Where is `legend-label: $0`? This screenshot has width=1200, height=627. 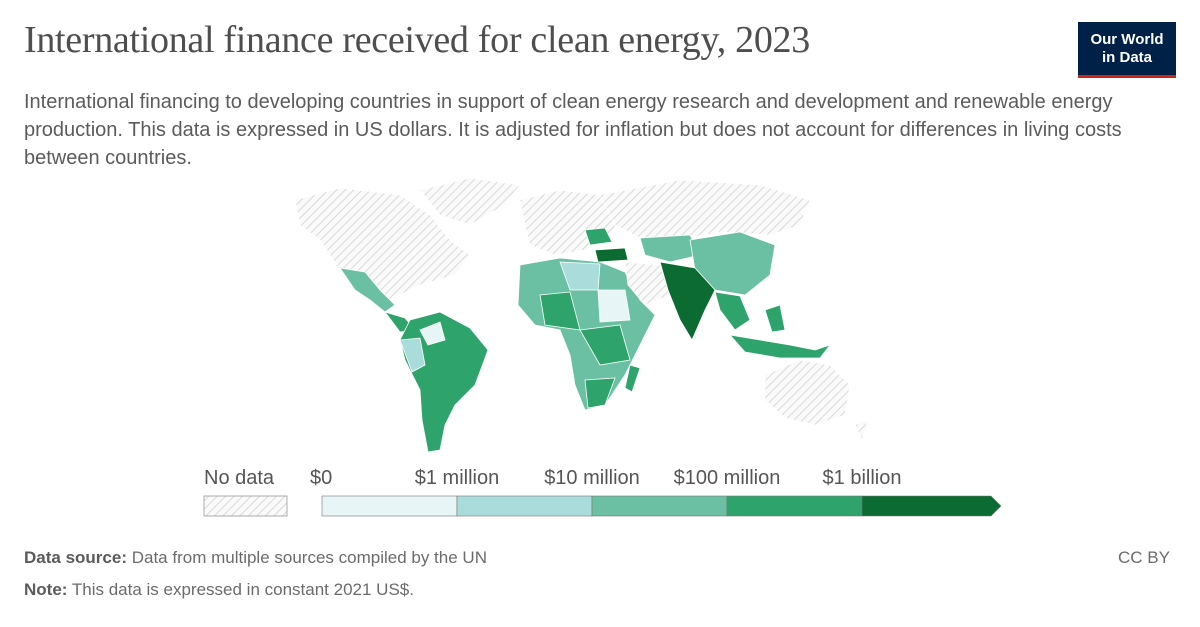
legend-label: $0 is located at coordinates (321, 478).